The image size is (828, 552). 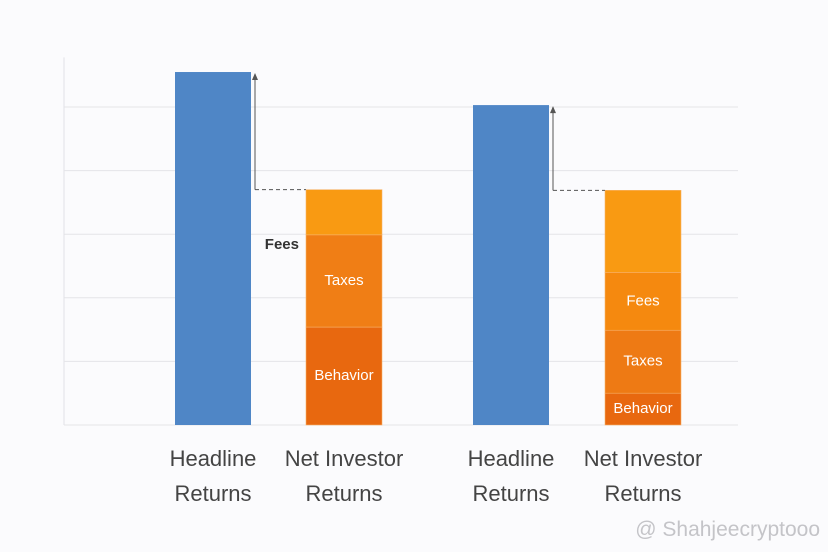 What do you see at coordinates (727, 529) in the screenshot?
I see `watermark: @ Shahjeecryptooo` at bounding box center [727, 529].